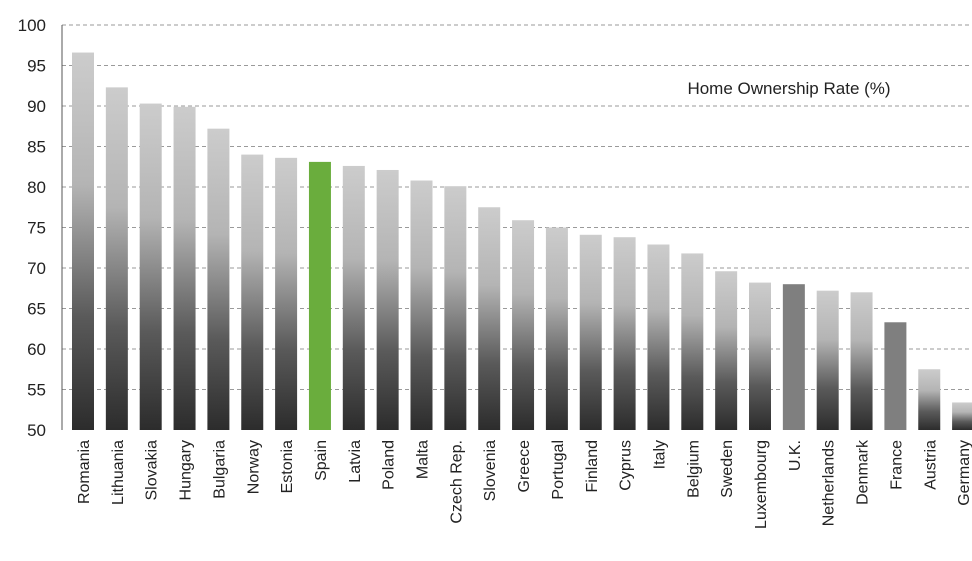 The width and height of the screenshot is (972, 561). What do you see at coordinates (186, 470) in the screenshot?
I see `x-category-label: Hungary` at bounding box center [186, 470].